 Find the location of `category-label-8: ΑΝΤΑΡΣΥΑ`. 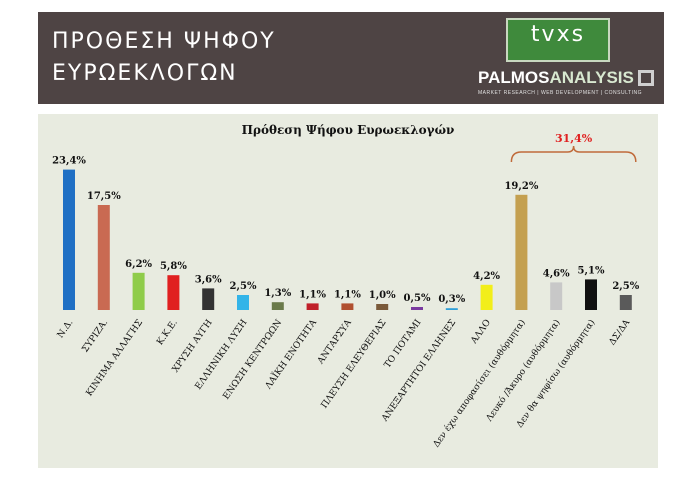

category-label-8: ΑΝΤΑΡΣΥΑ is located at coordinates (334, 342).